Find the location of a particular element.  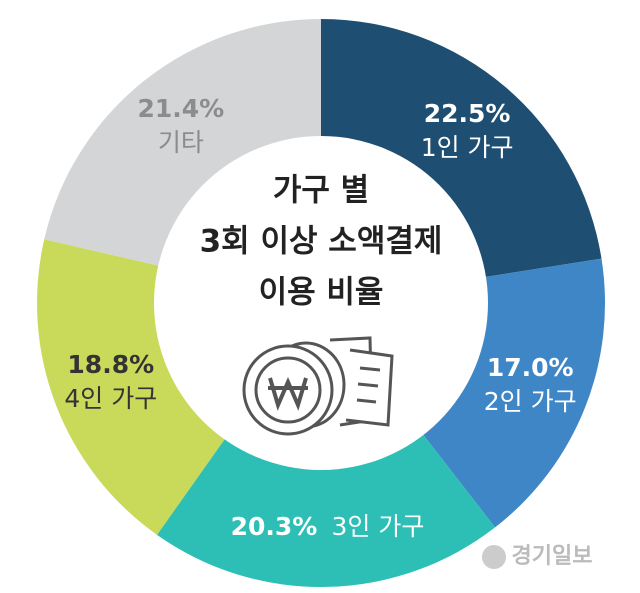

value-label: 21.4% is located at coordinates (181, 108).